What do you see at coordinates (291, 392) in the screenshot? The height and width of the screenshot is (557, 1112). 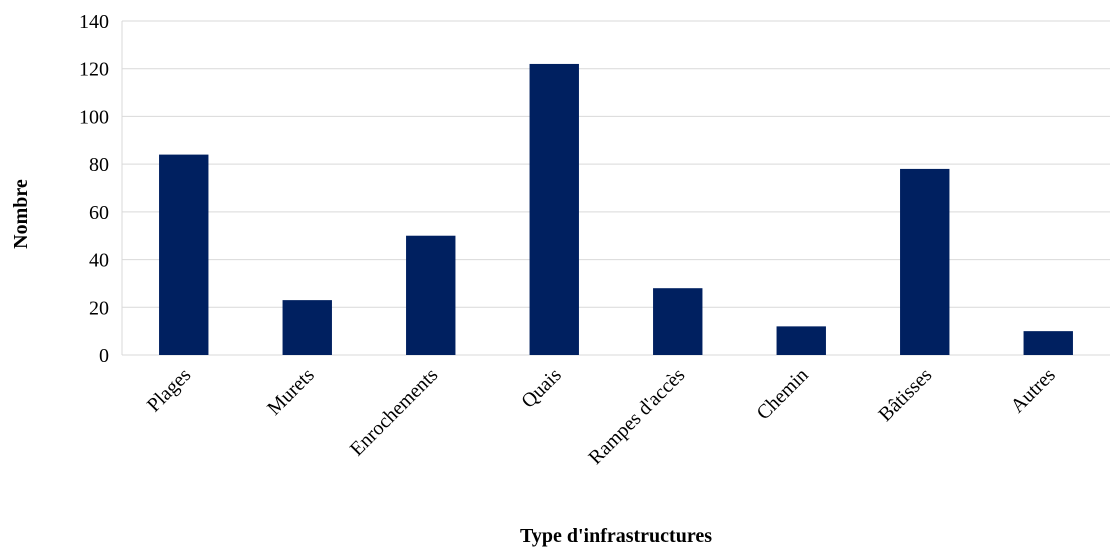 I see `x-category-label: Murets` at bounding box center [291, 392].